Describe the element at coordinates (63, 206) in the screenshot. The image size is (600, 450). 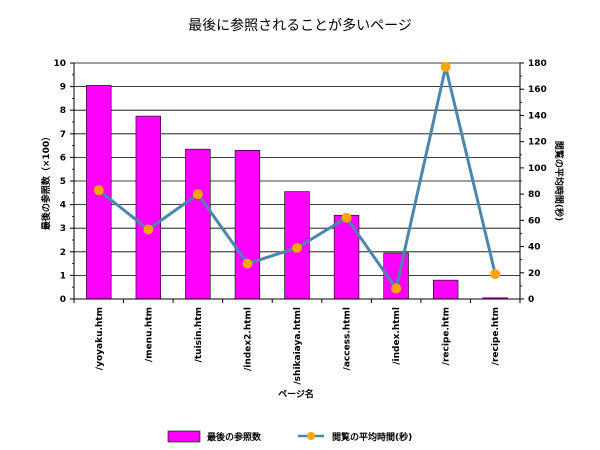
I see `tick-label-left: 4` at that location.